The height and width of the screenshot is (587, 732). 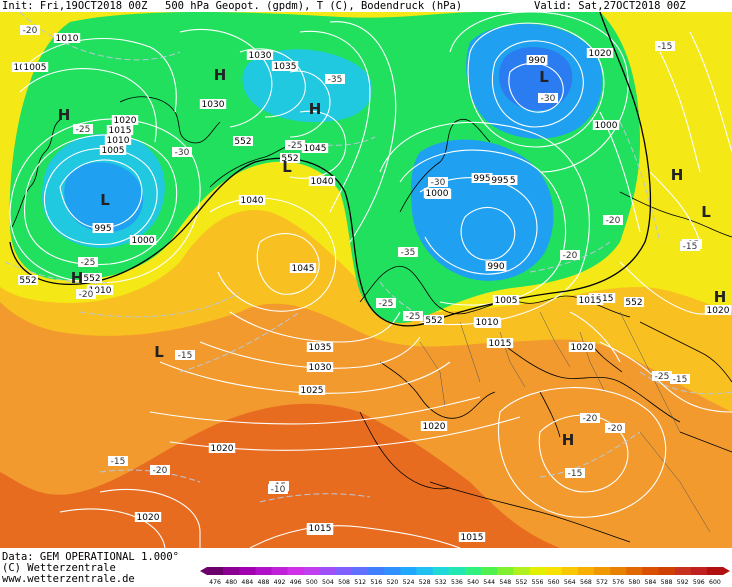 What do you see at coordinates (634, 582) in the screenshot?
I see `colorbar-tick-label: 580` at bounding box center [634, 582].